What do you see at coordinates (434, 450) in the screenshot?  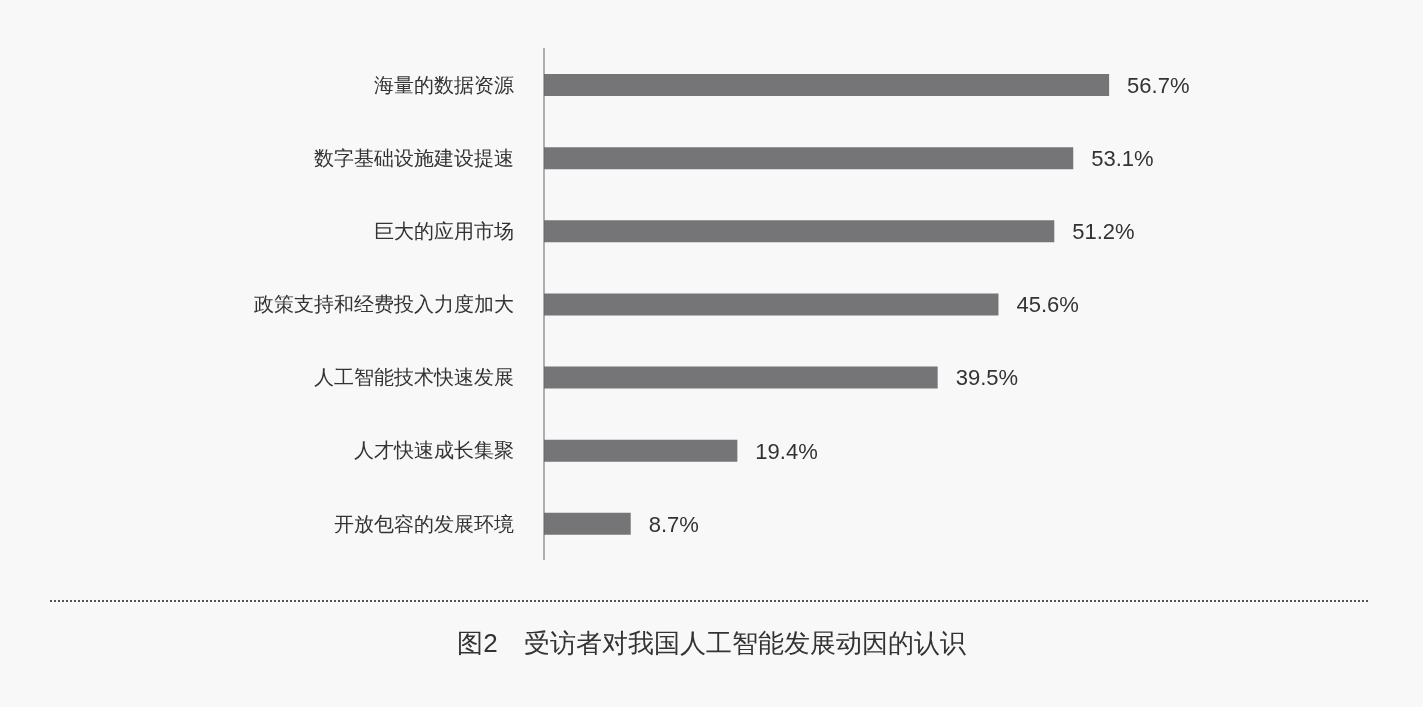 I see `y-tick-label: 人才快速成长集聚` at bounding box center [434, 450].